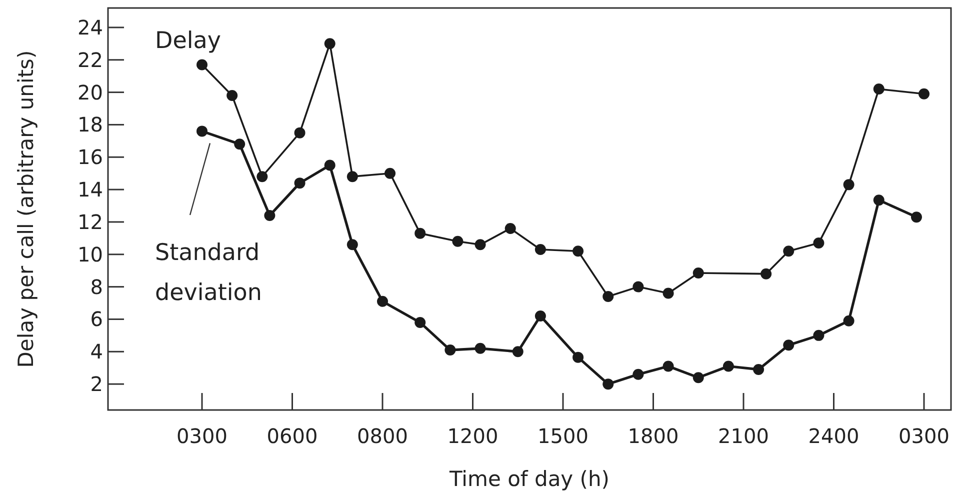  I want to click on y-tick-label: 6, so click(96, 319).